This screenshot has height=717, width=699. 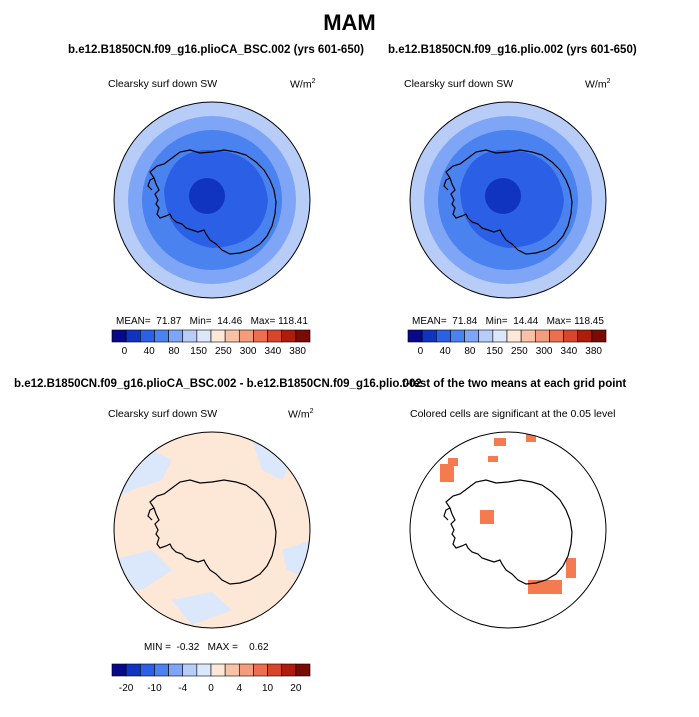 What do you see at coordinates (268, 688) in the screenshot?
I see `colorbar-tick-label: 10` at bounding box center [268, 688].